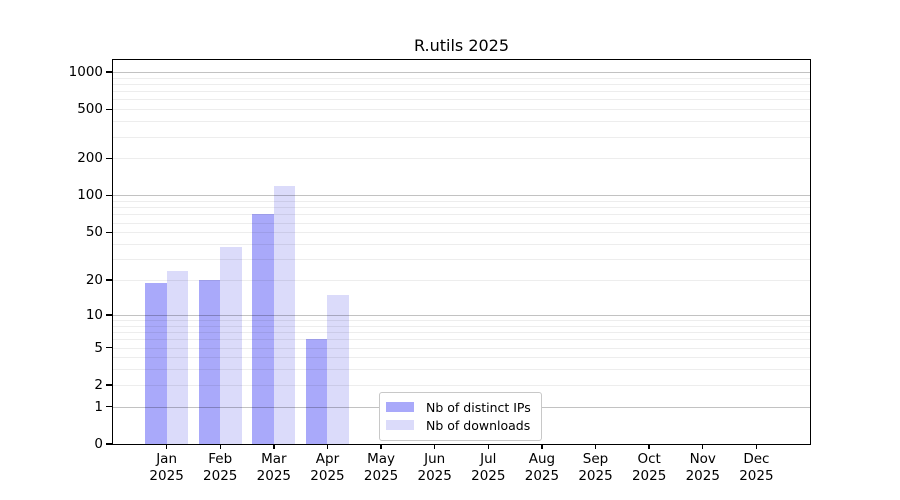 The image size is (900, 500). Describe the element at coordinates (98, 347) in the screenshot. I see `y-axis-tick-label: 5` at that location.